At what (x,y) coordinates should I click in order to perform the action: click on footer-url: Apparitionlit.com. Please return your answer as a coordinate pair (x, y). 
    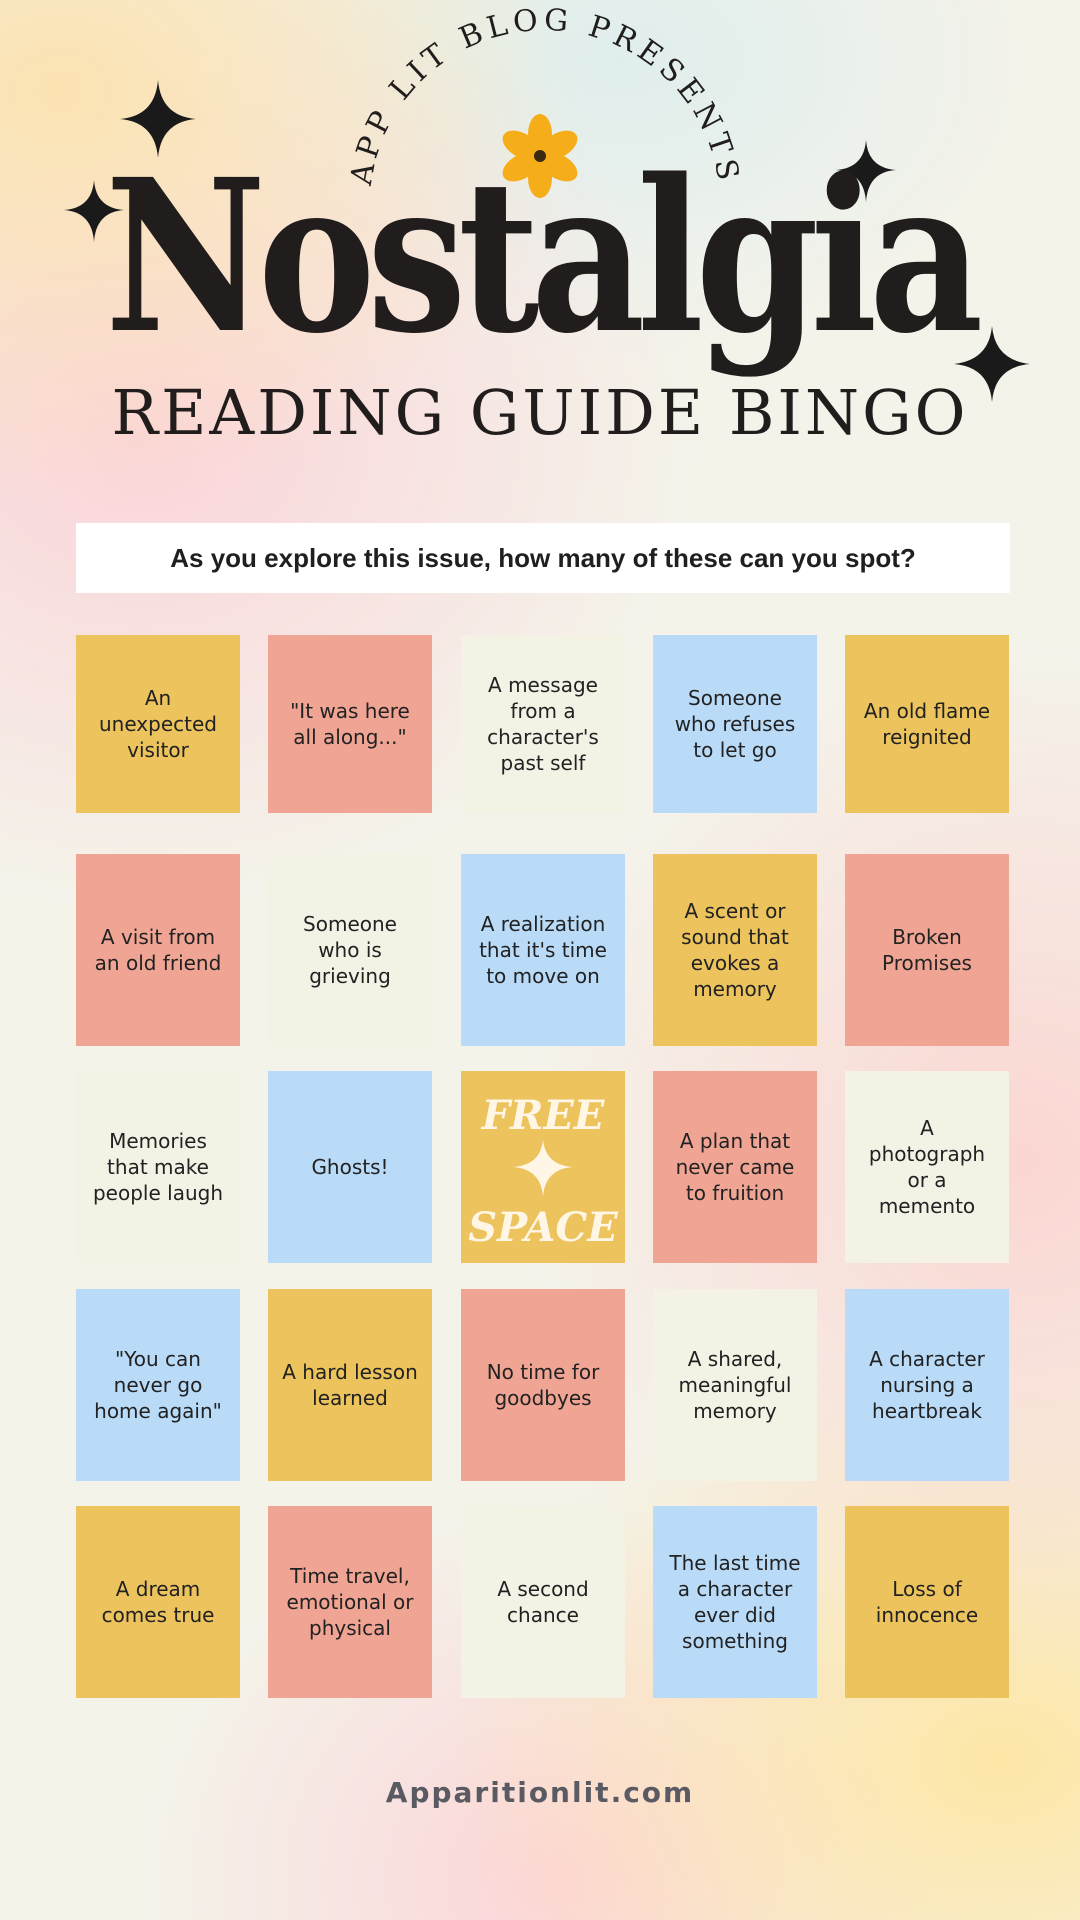
    Looking at the image, I should click on (540, 1792).